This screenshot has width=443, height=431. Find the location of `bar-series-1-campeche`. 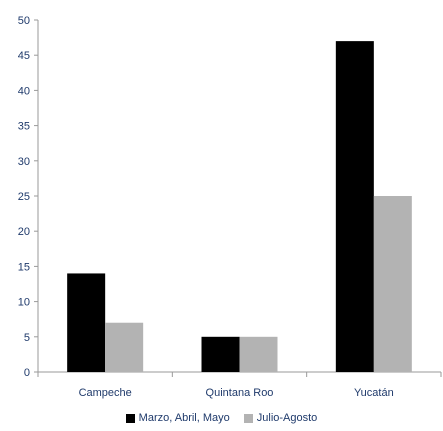

bar-series-1-campeche is located at coordinates (86, 322).